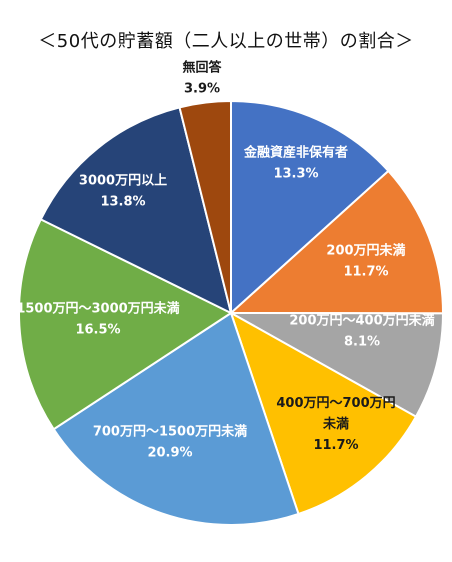  Describe the element at coordinates (362, 342) in the screenshot. I see `pie-value-label-3: 8.1%` at that location.